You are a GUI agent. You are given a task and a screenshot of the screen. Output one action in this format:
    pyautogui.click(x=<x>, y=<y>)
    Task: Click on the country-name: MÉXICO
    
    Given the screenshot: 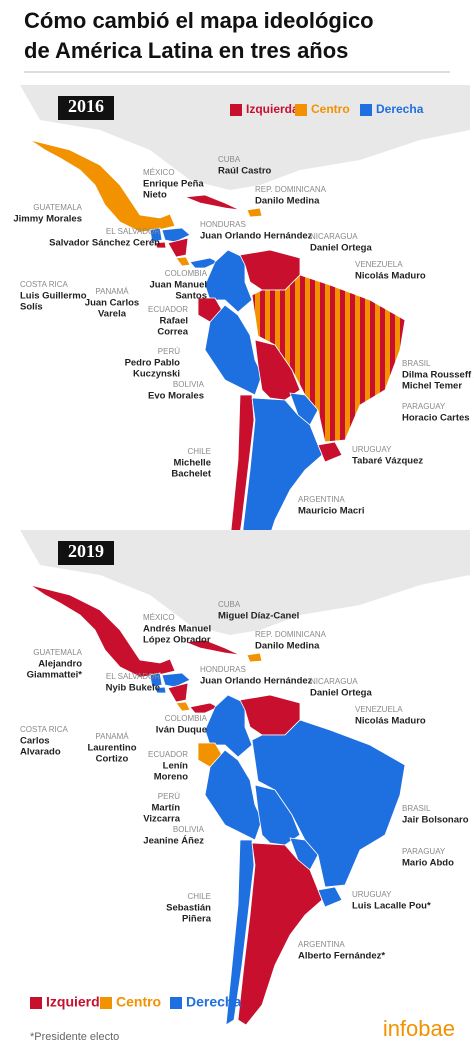 What is the action you would take?
    pyautogui.click(x=159, y=617)
    